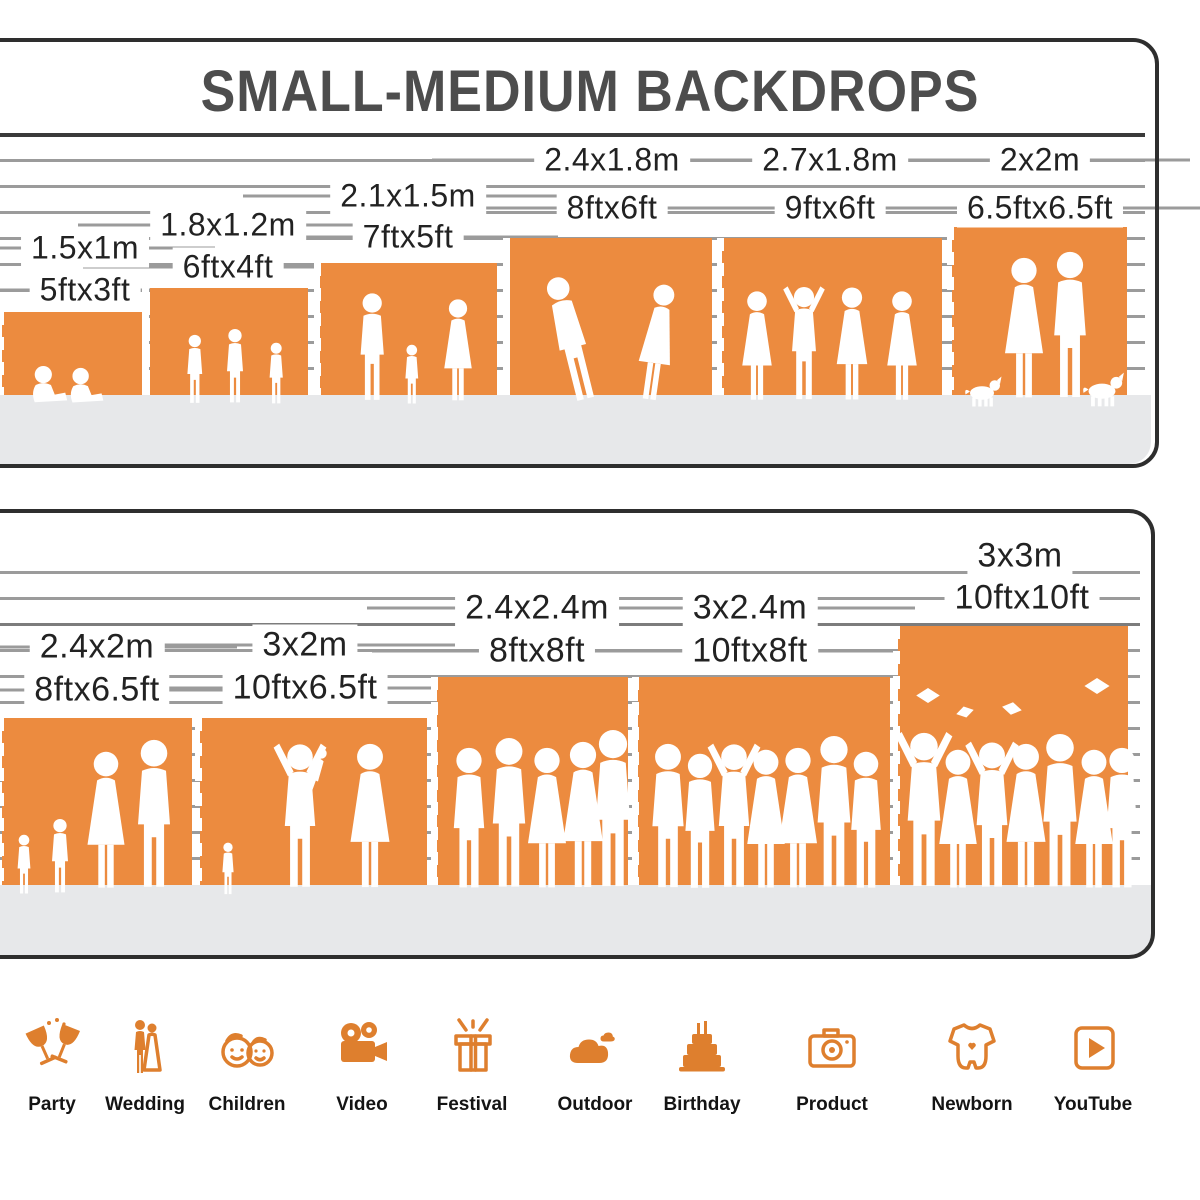 This screenshot has width=1200, height=1200. What do you see at coordinates (235, 366) in the screenshot?
I see `children-running-silhouette` at bounding box center [235, 366].